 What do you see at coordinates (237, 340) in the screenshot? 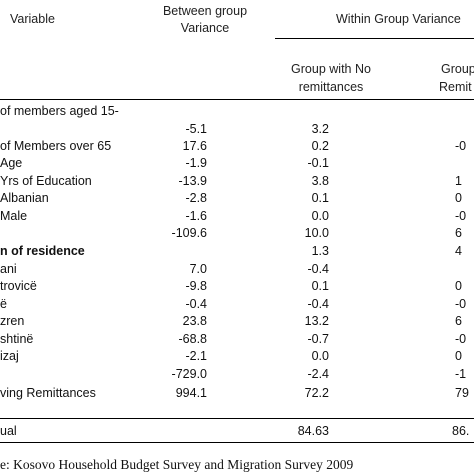
I see `table-row: shtinë -68.8 -0.7 -0` at bounding box center [237, 340].